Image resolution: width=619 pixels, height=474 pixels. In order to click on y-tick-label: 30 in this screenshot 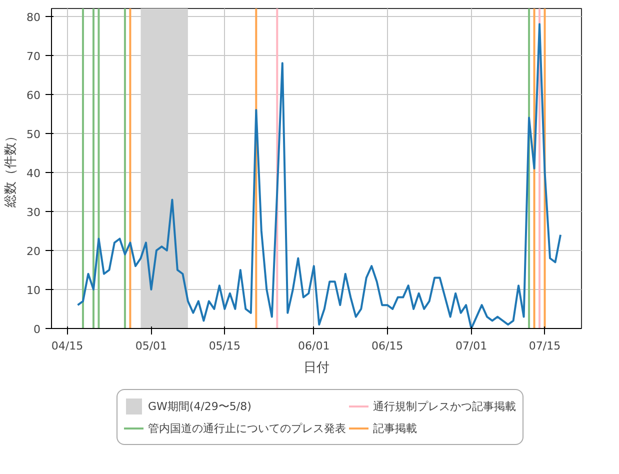, I will do `click(33, 212)`.